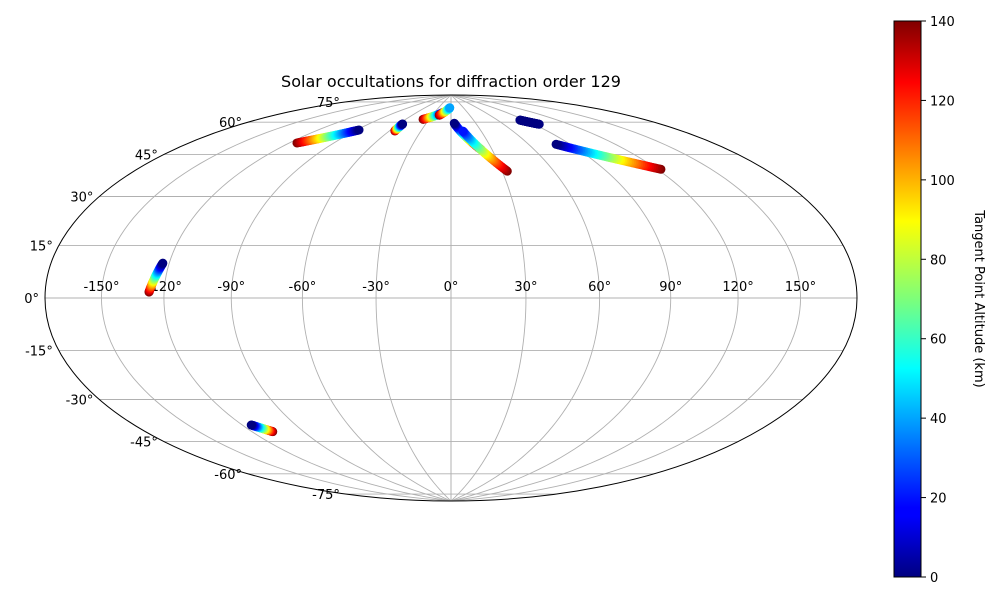 This screenshot has height=600, width=1000. What do you see at coordinates (938, 499) in the screenshot?
I see `colorbar-tick-label: 20` at bounding box center [938, 499].